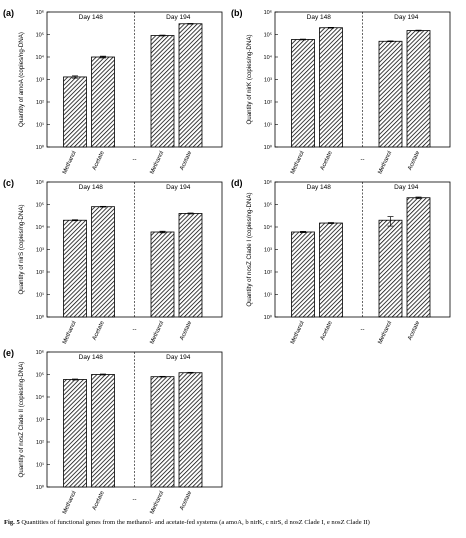 Image resolution: width=466 pixels, height=538 pixels. Describe the element at coordinates (21, 79) in the screenshot. I see `y-axis-label: Quantity of amoA (copies/ng-DNA)` at that location.